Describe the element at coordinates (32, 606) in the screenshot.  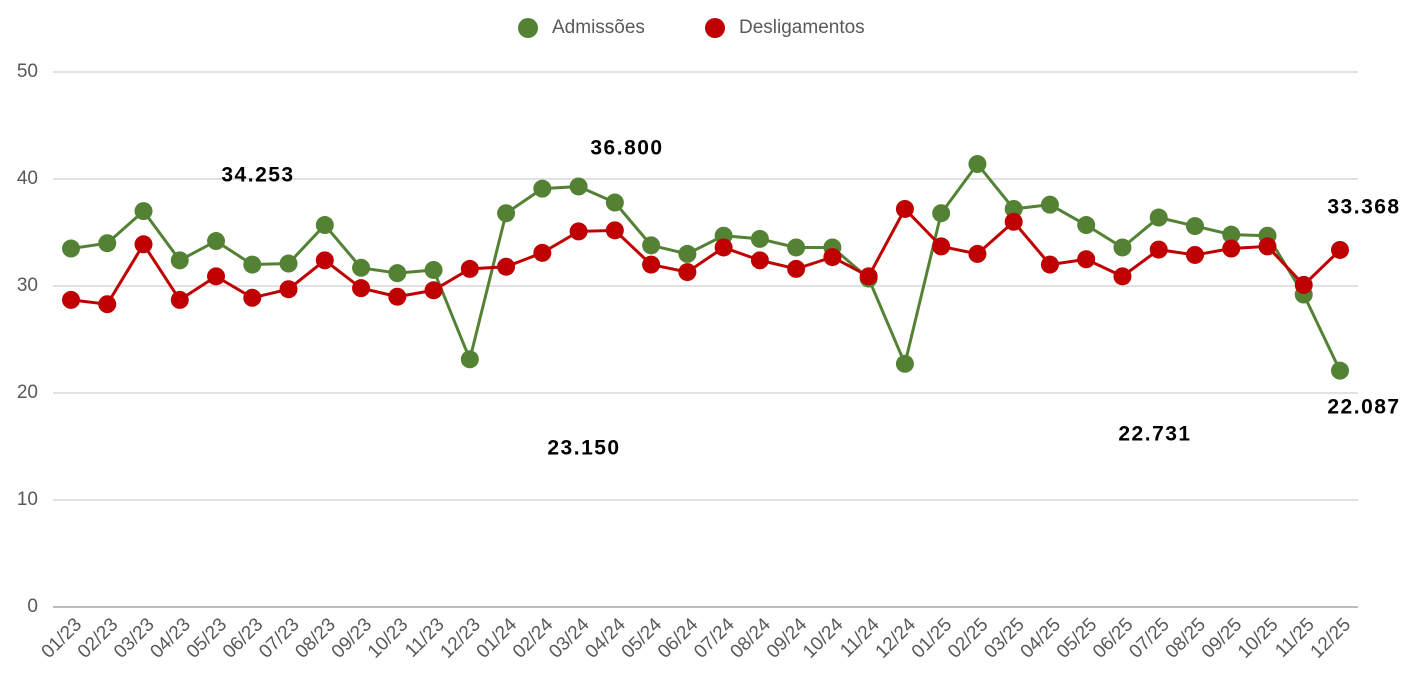
I see `y-tick-label: 0` at that location.